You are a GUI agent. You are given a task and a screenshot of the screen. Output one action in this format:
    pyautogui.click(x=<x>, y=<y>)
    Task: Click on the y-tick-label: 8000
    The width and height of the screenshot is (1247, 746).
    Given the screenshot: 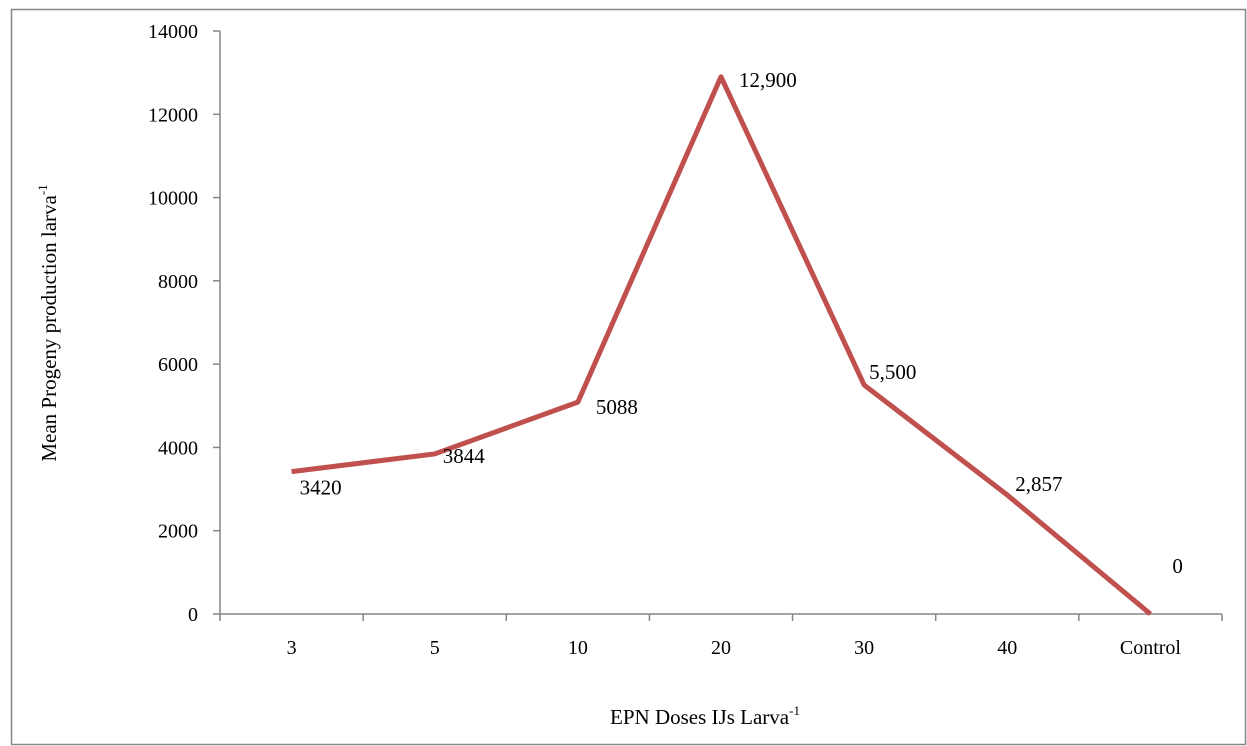 What is the action you would take?
    pyautogui.click(x=178, y=282)
    